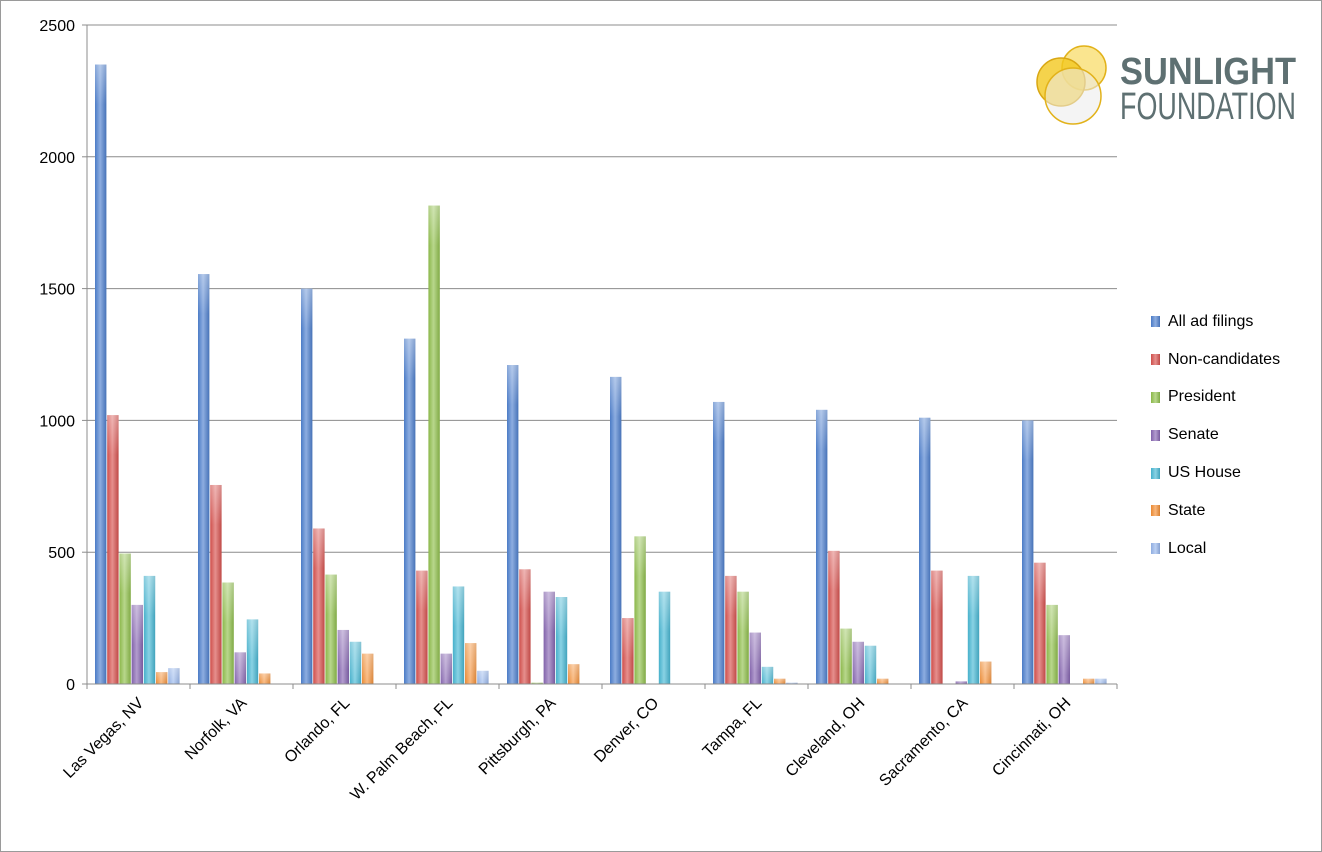 The height and width of the screenshot is (852, 1322). I want to click on logo-line1: SUNLIGHT, so click(1208, 72).